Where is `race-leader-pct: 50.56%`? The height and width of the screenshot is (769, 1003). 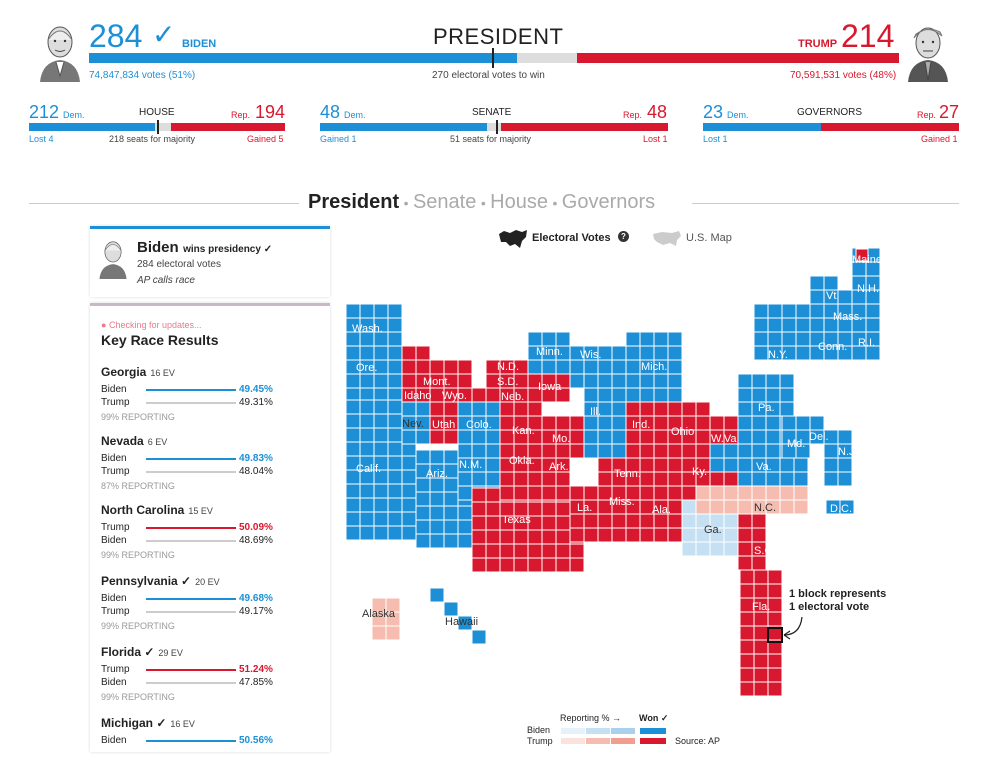 race-leader-pct: 50.56% is located at coordinates (256, 740).